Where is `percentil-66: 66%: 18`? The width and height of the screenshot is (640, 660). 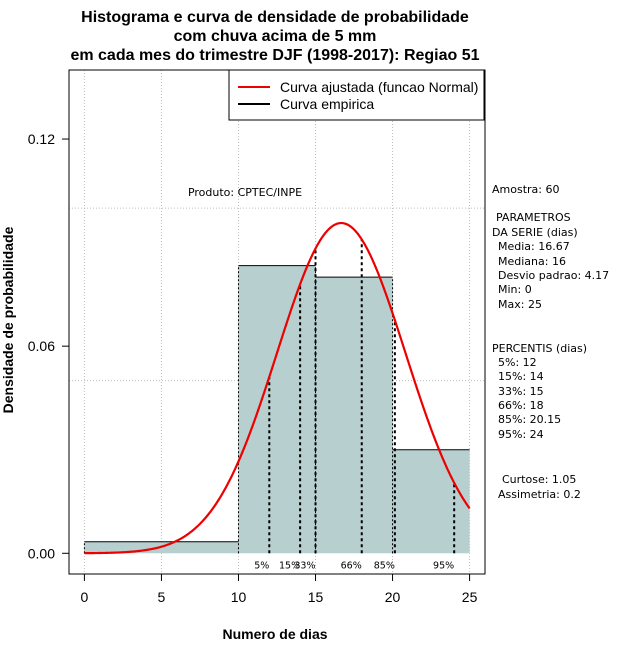
percentil-66: 66%: 18 is located at coordinates (521, 405).